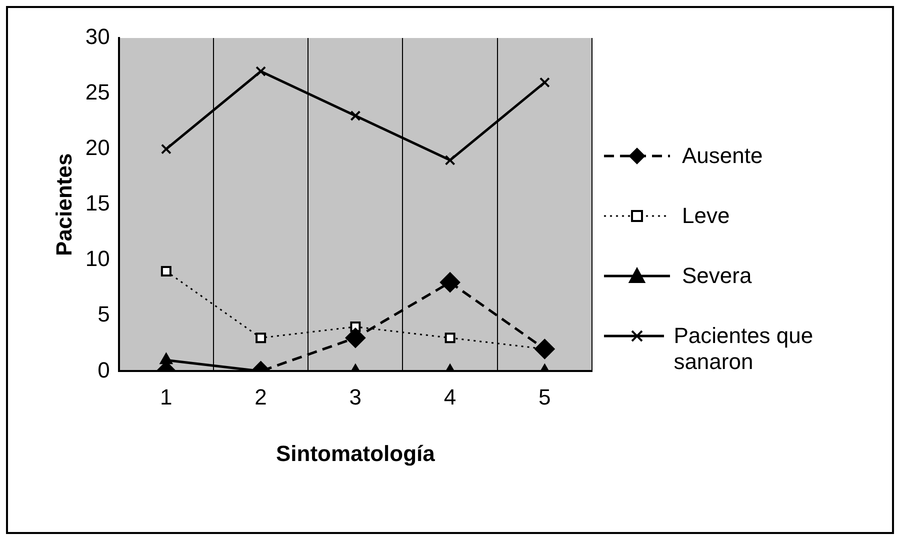 The height and width of the screenshot is (539, 900). Describe the element at coordinates (97, 37) in the screenshot. I see `y-tick-label: 30` at that location.